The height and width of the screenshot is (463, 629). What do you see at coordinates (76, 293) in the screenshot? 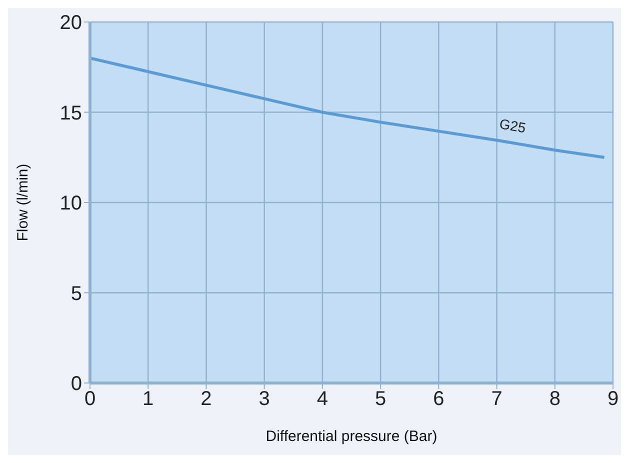
I see `y-tick-label: 5` at bounding box center [76, 293].